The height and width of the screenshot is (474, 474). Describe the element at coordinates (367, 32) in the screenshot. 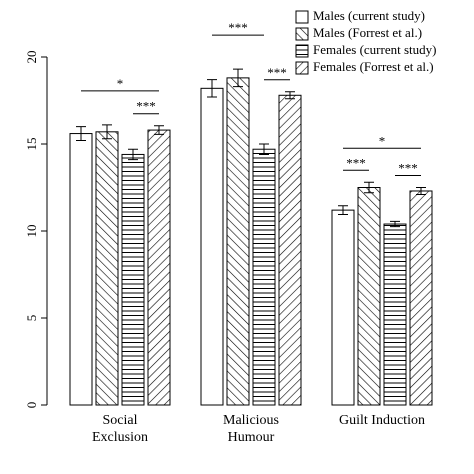

I see `legend-label: Males (Forrest et al.)` at that location.